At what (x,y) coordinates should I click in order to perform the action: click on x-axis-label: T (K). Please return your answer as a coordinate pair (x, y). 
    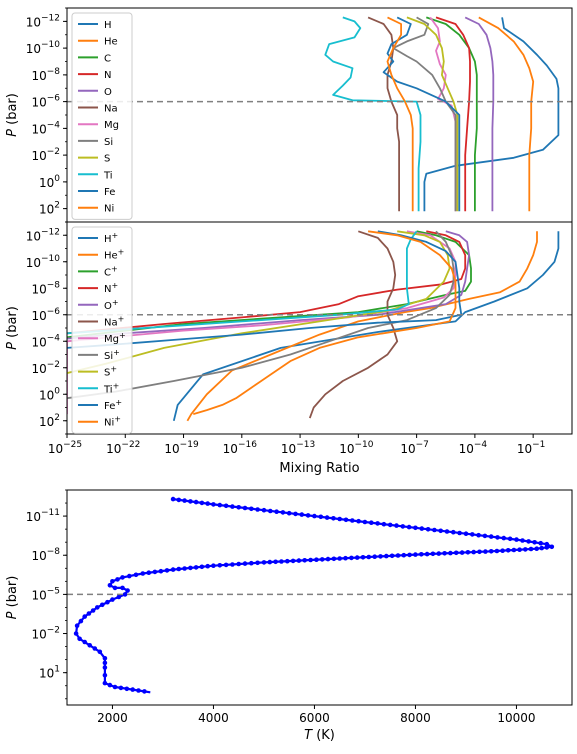
    Looking at the image, I should click on (319, 735).